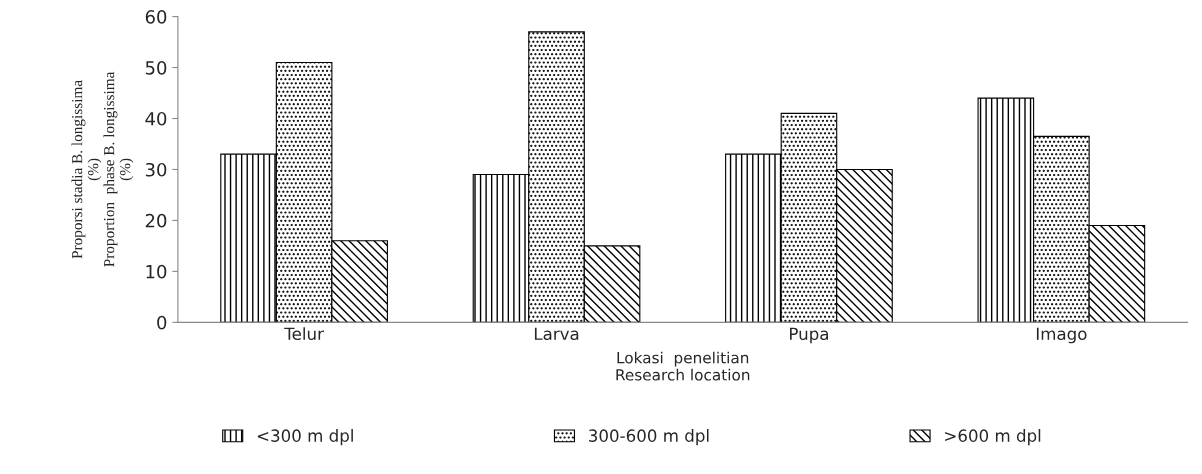  I want to click on legend-label: <300 m dpl, so click(305, 437).